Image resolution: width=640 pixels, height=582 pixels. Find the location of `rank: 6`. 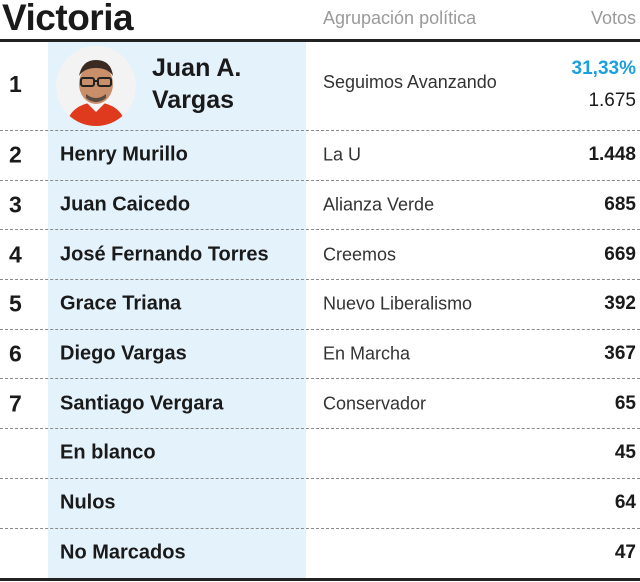

rank: 6 is located at coordinates (15, 353).